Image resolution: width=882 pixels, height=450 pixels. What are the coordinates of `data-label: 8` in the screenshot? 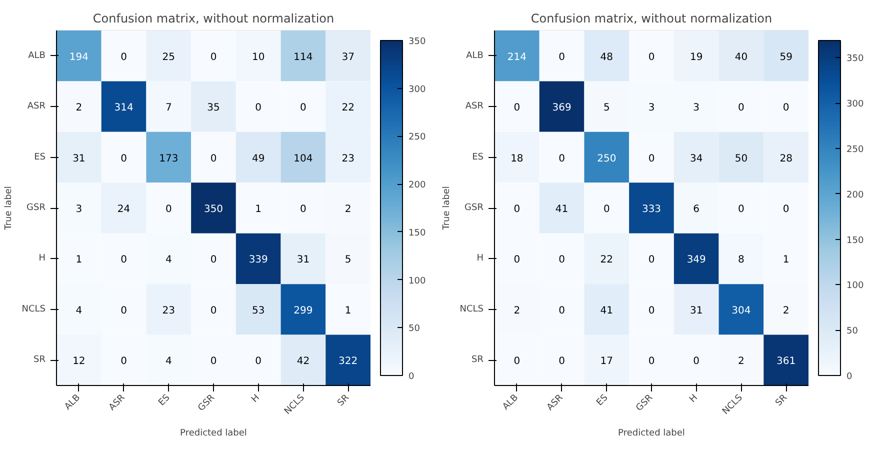 It's located at (741, 260).